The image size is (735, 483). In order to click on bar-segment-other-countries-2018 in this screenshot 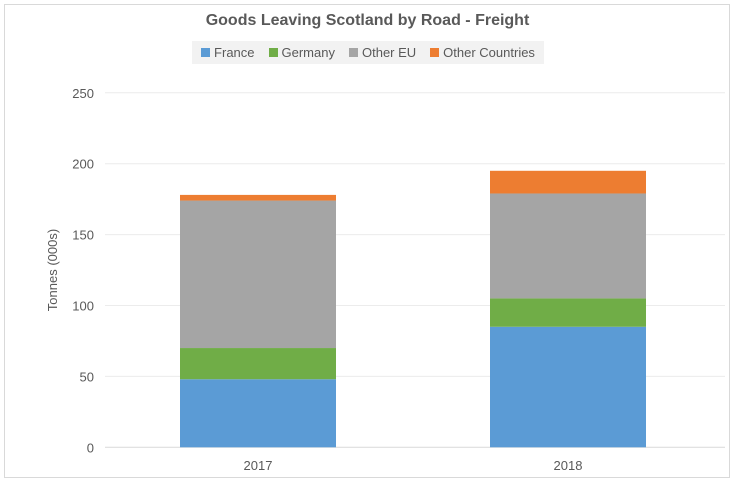, I will do `click(568, 182)`.